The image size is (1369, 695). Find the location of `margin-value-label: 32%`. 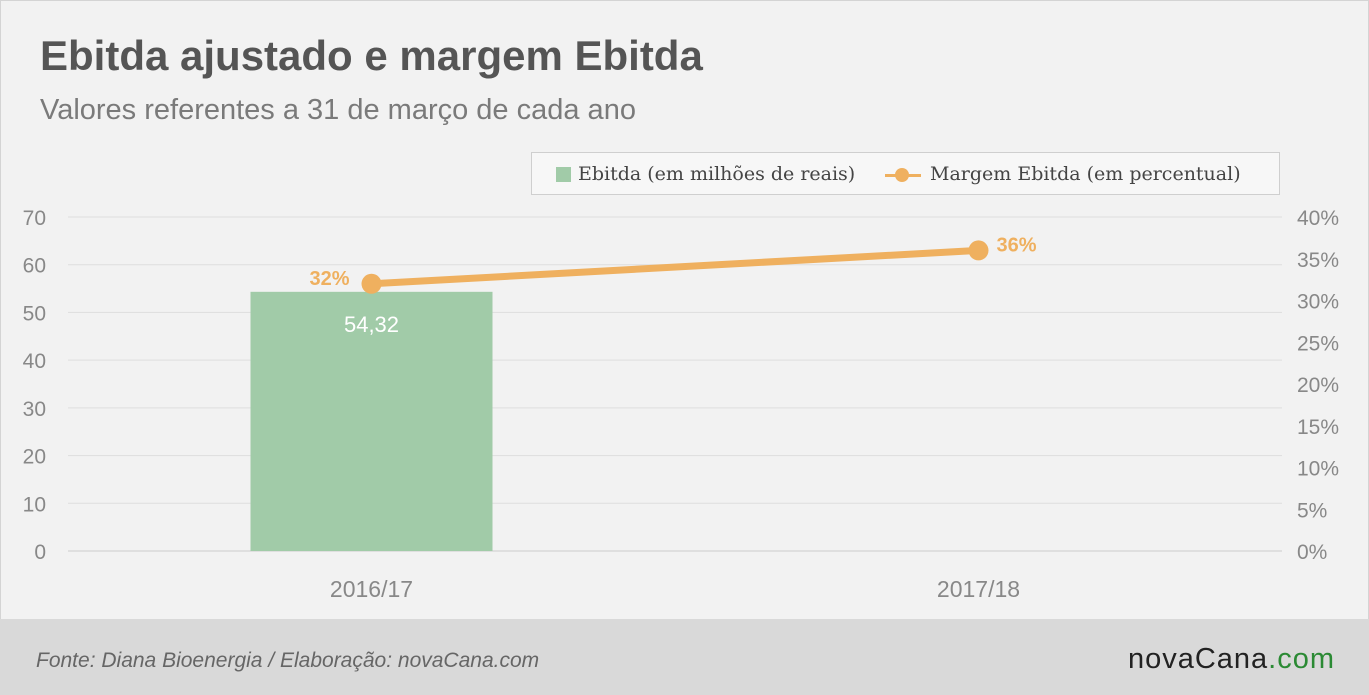

margin-value-label: 32% is located at coordinates (329, 279).